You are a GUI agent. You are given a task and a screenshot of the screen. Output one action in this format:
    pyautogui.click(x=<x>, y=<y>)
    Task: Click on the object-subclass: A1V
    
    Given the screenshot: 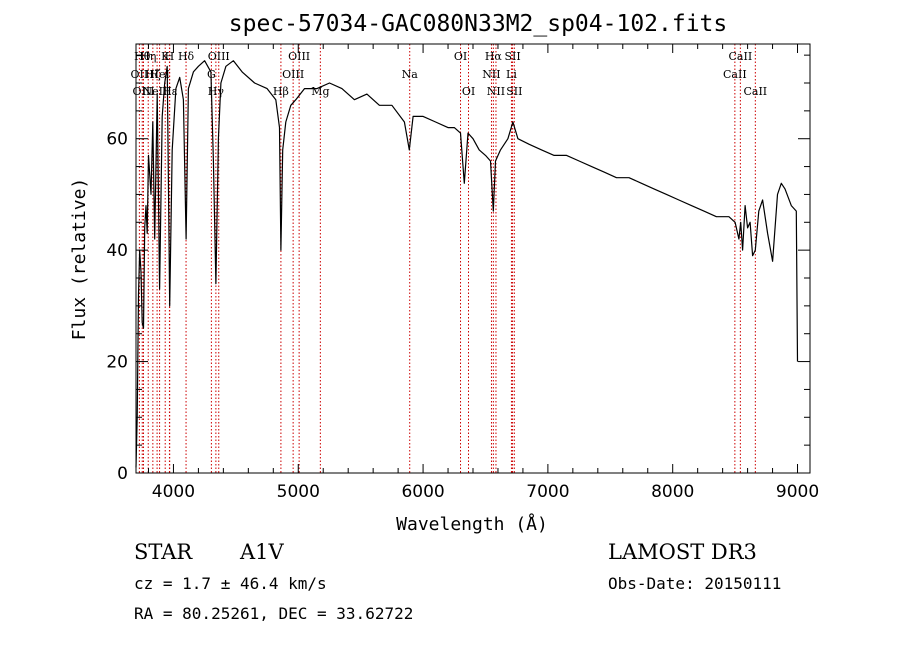 What is the action you would take?
    pyautogui.click(x=262, y=552)
    